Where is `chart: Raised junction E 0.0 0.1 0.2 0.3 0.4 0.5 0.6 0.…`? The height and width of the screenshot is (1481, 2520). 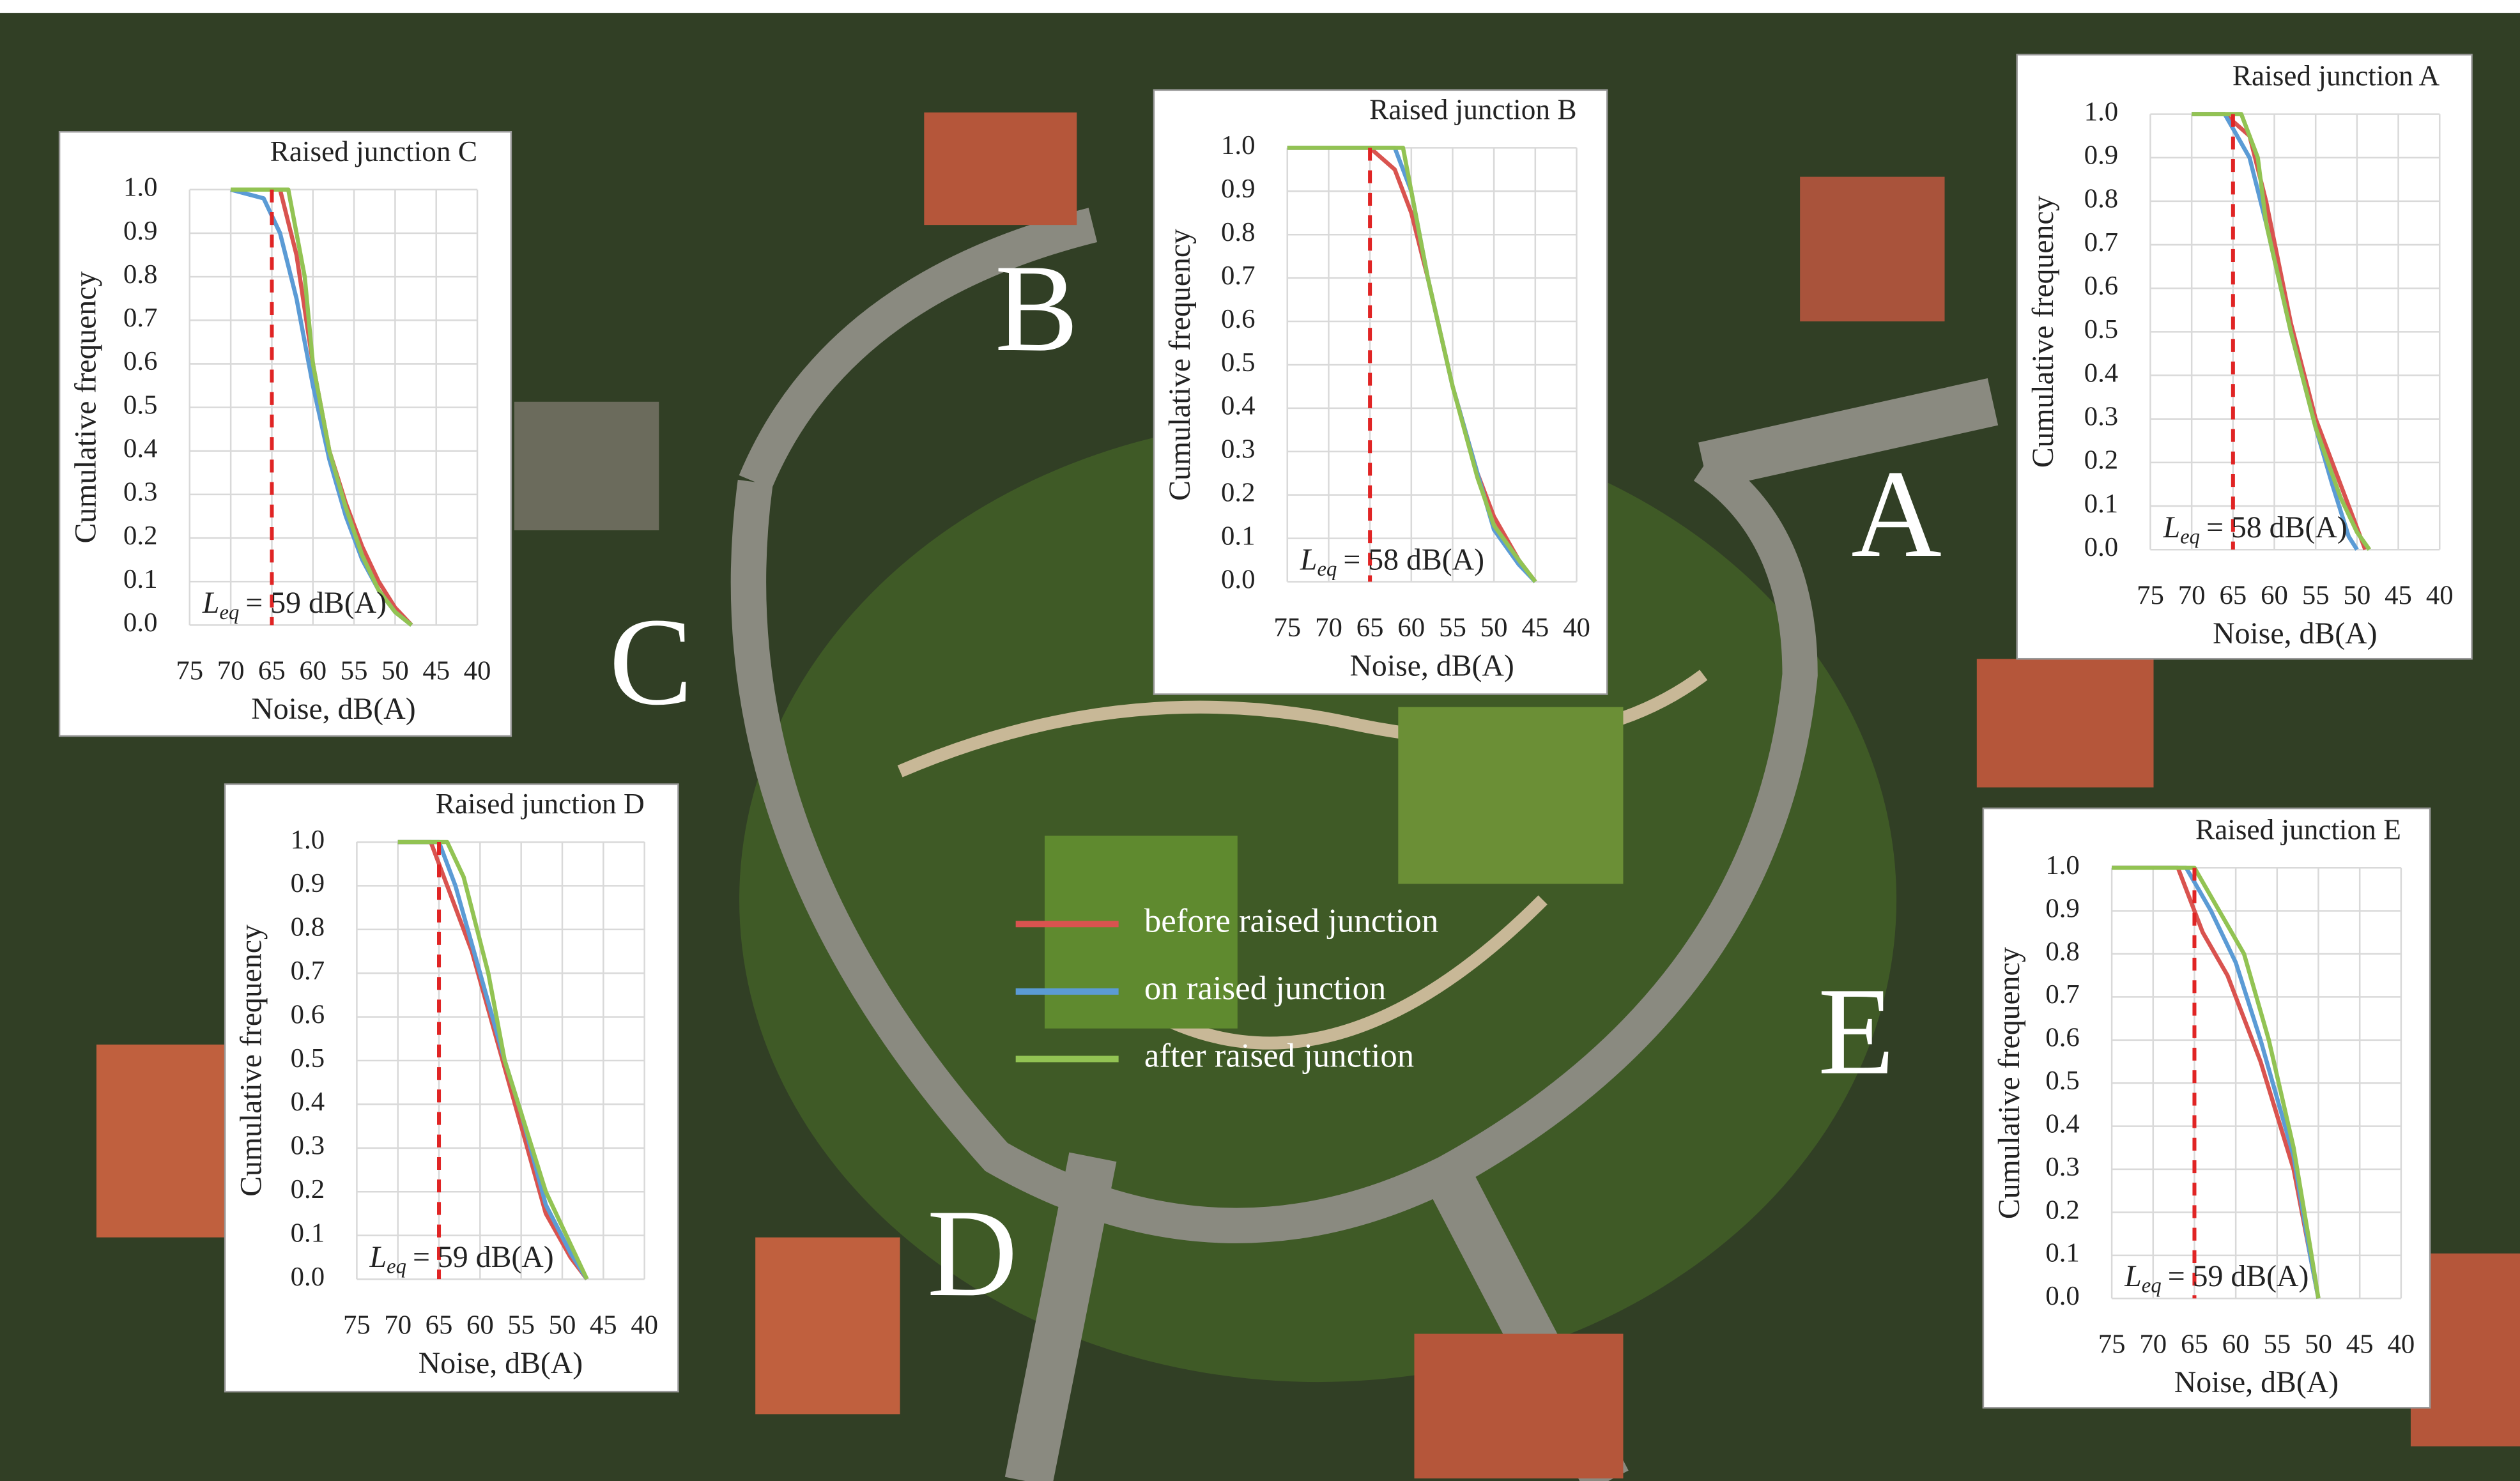
chart: Raised junction E 0.0 0.1 0.2 0.3 0.4 0.5 0.6 0.… is located at coordinates (2206, 1108).